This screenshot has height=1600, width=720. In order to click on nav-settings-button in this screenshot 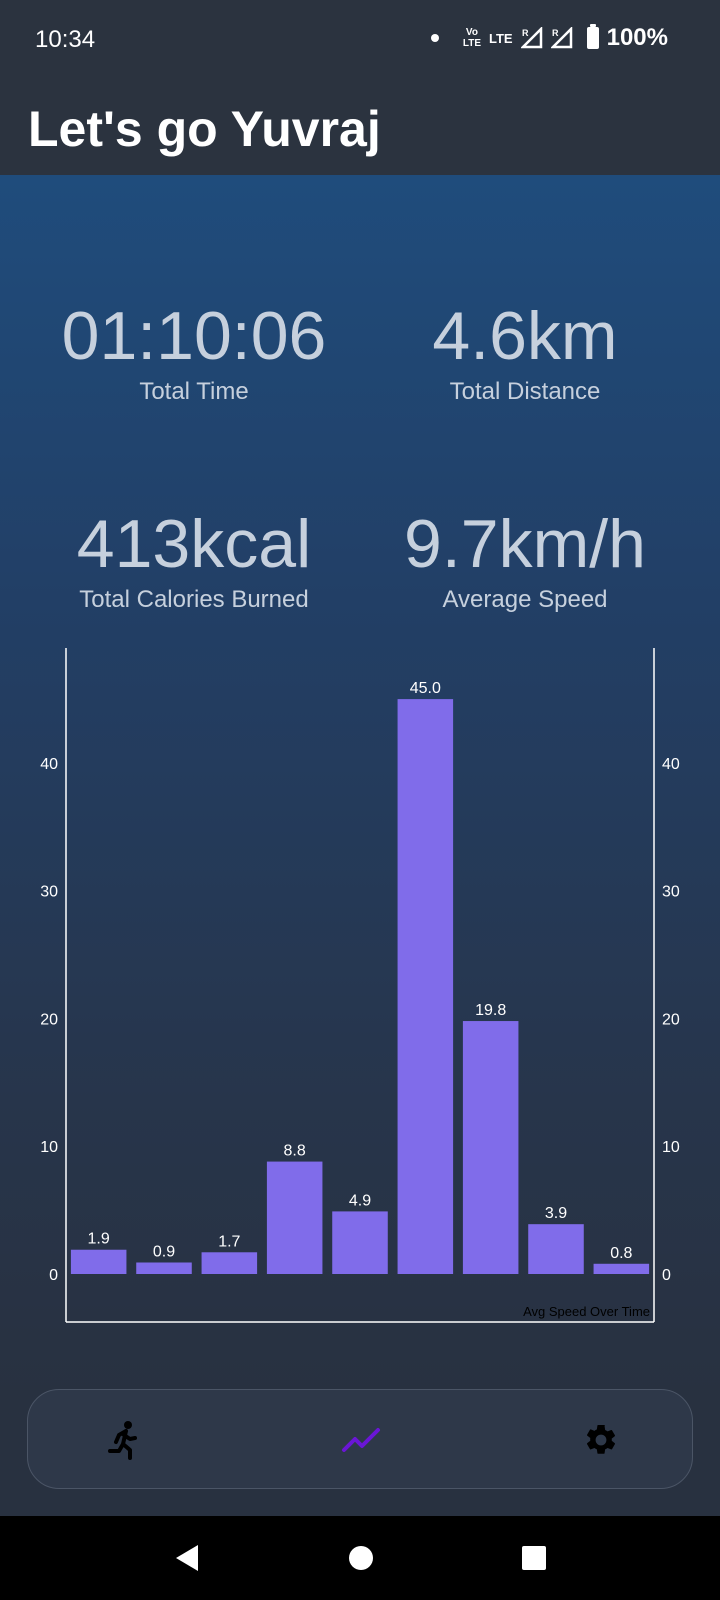, I will do `click(601, 1440)`.